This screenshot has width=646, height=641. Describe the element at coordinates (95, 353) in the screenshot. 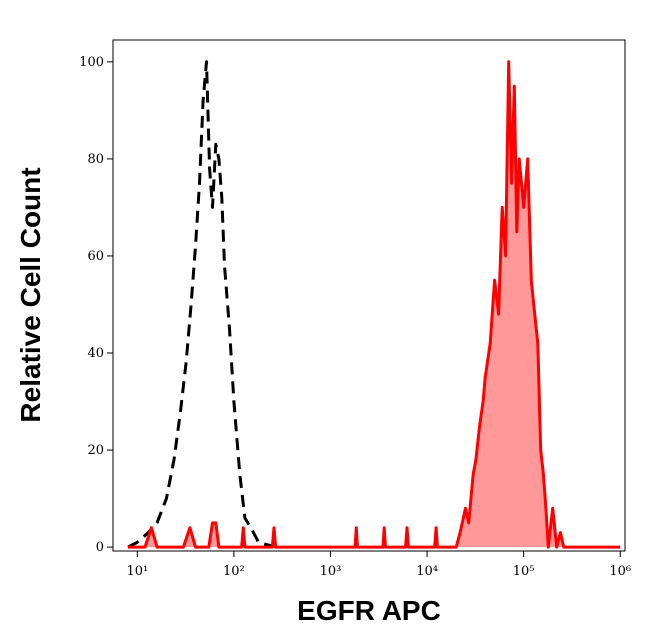

I see `y-tick-label: 40` at that location.